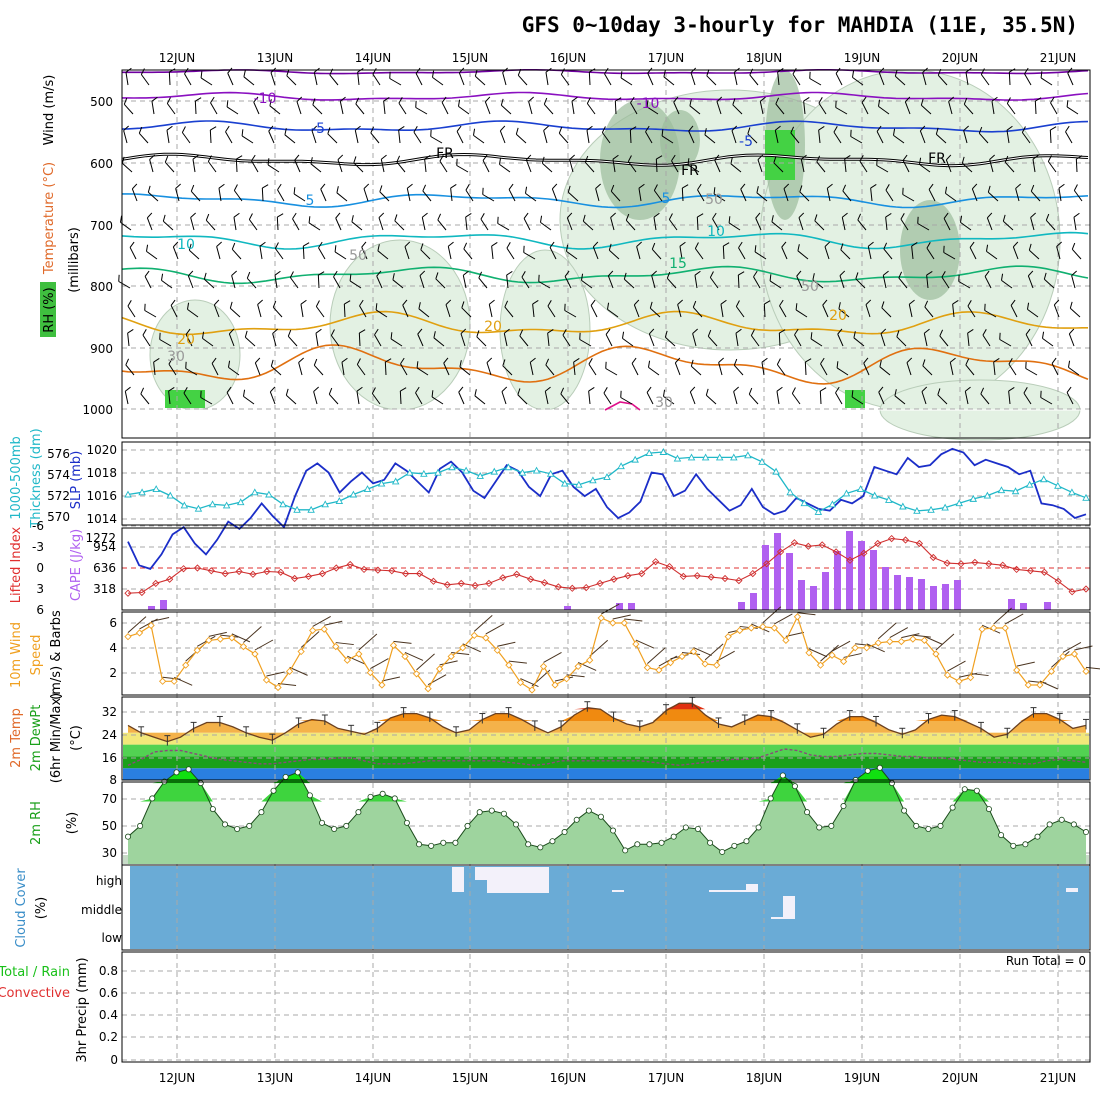  What do you see at coordinates (36, 478) in the screenshot?
I see `y-label-thickness-unit: Thickness (dm)` at bounding box center [36, 478].